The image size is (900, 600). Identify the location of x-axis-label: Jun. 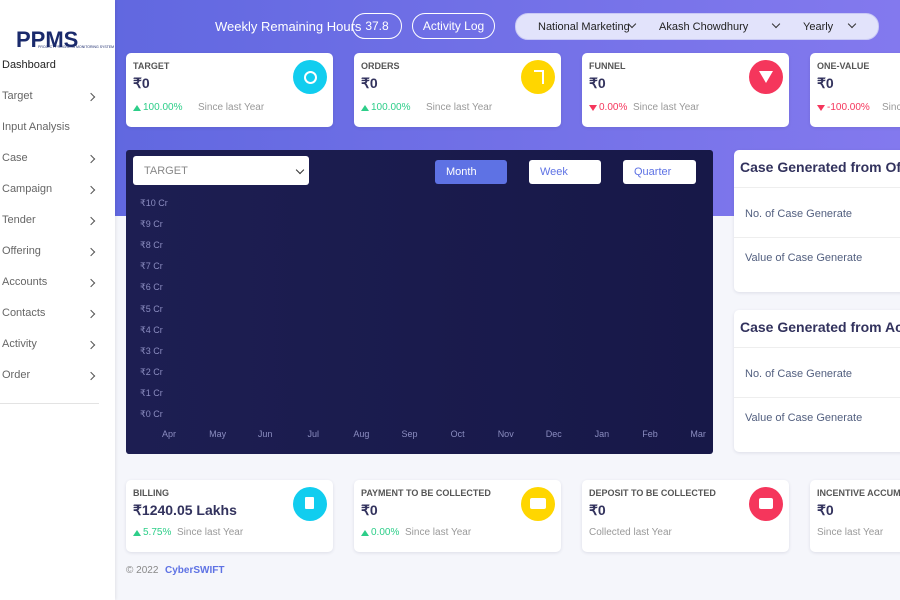
(265, 434).